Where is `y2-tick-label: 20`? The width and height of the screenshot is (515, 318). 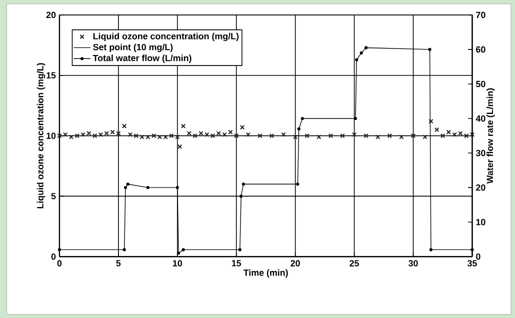 y2-tick-label: 20 is located at coordinates (481, 187).